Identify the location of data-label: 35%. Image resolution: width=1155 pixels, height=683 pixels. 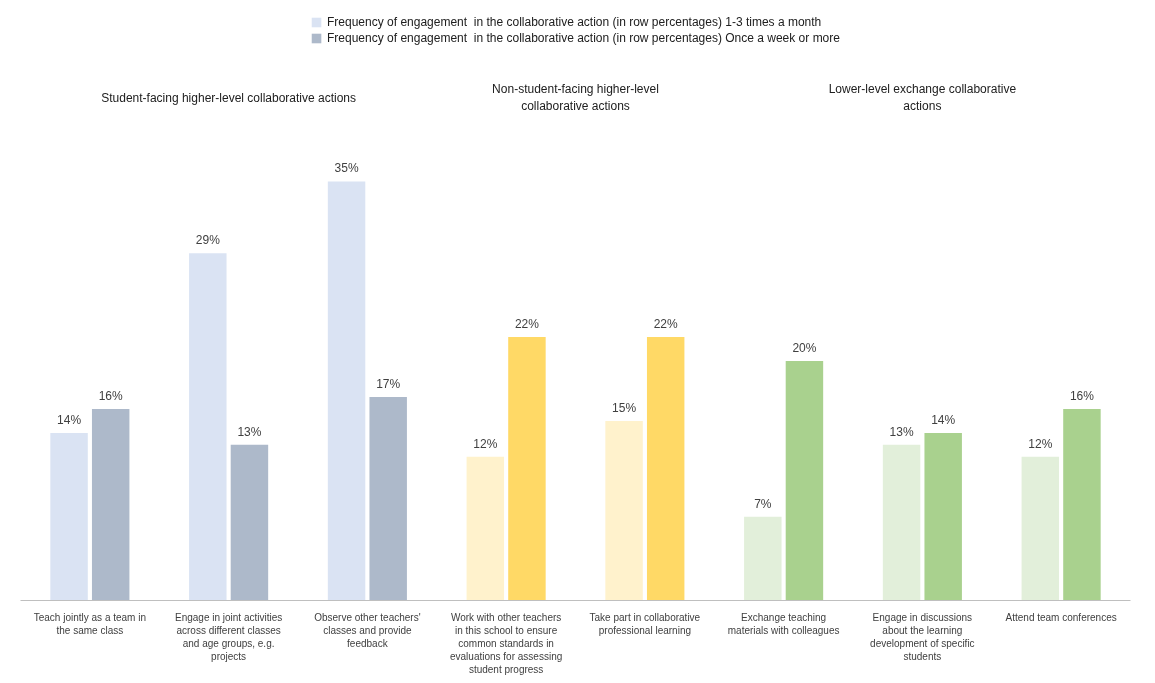
(346, 168).